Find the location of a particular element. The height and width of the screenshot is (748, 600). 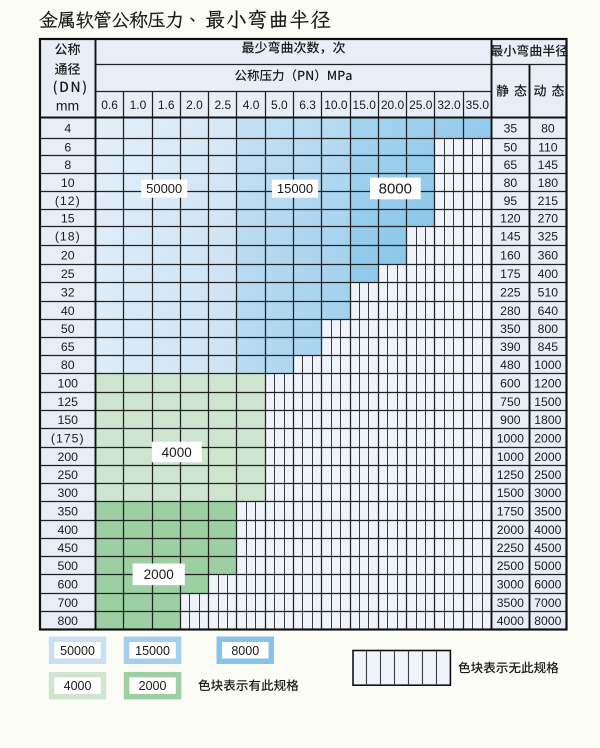

svg-text: (12) is located at coordinates (68, 201).